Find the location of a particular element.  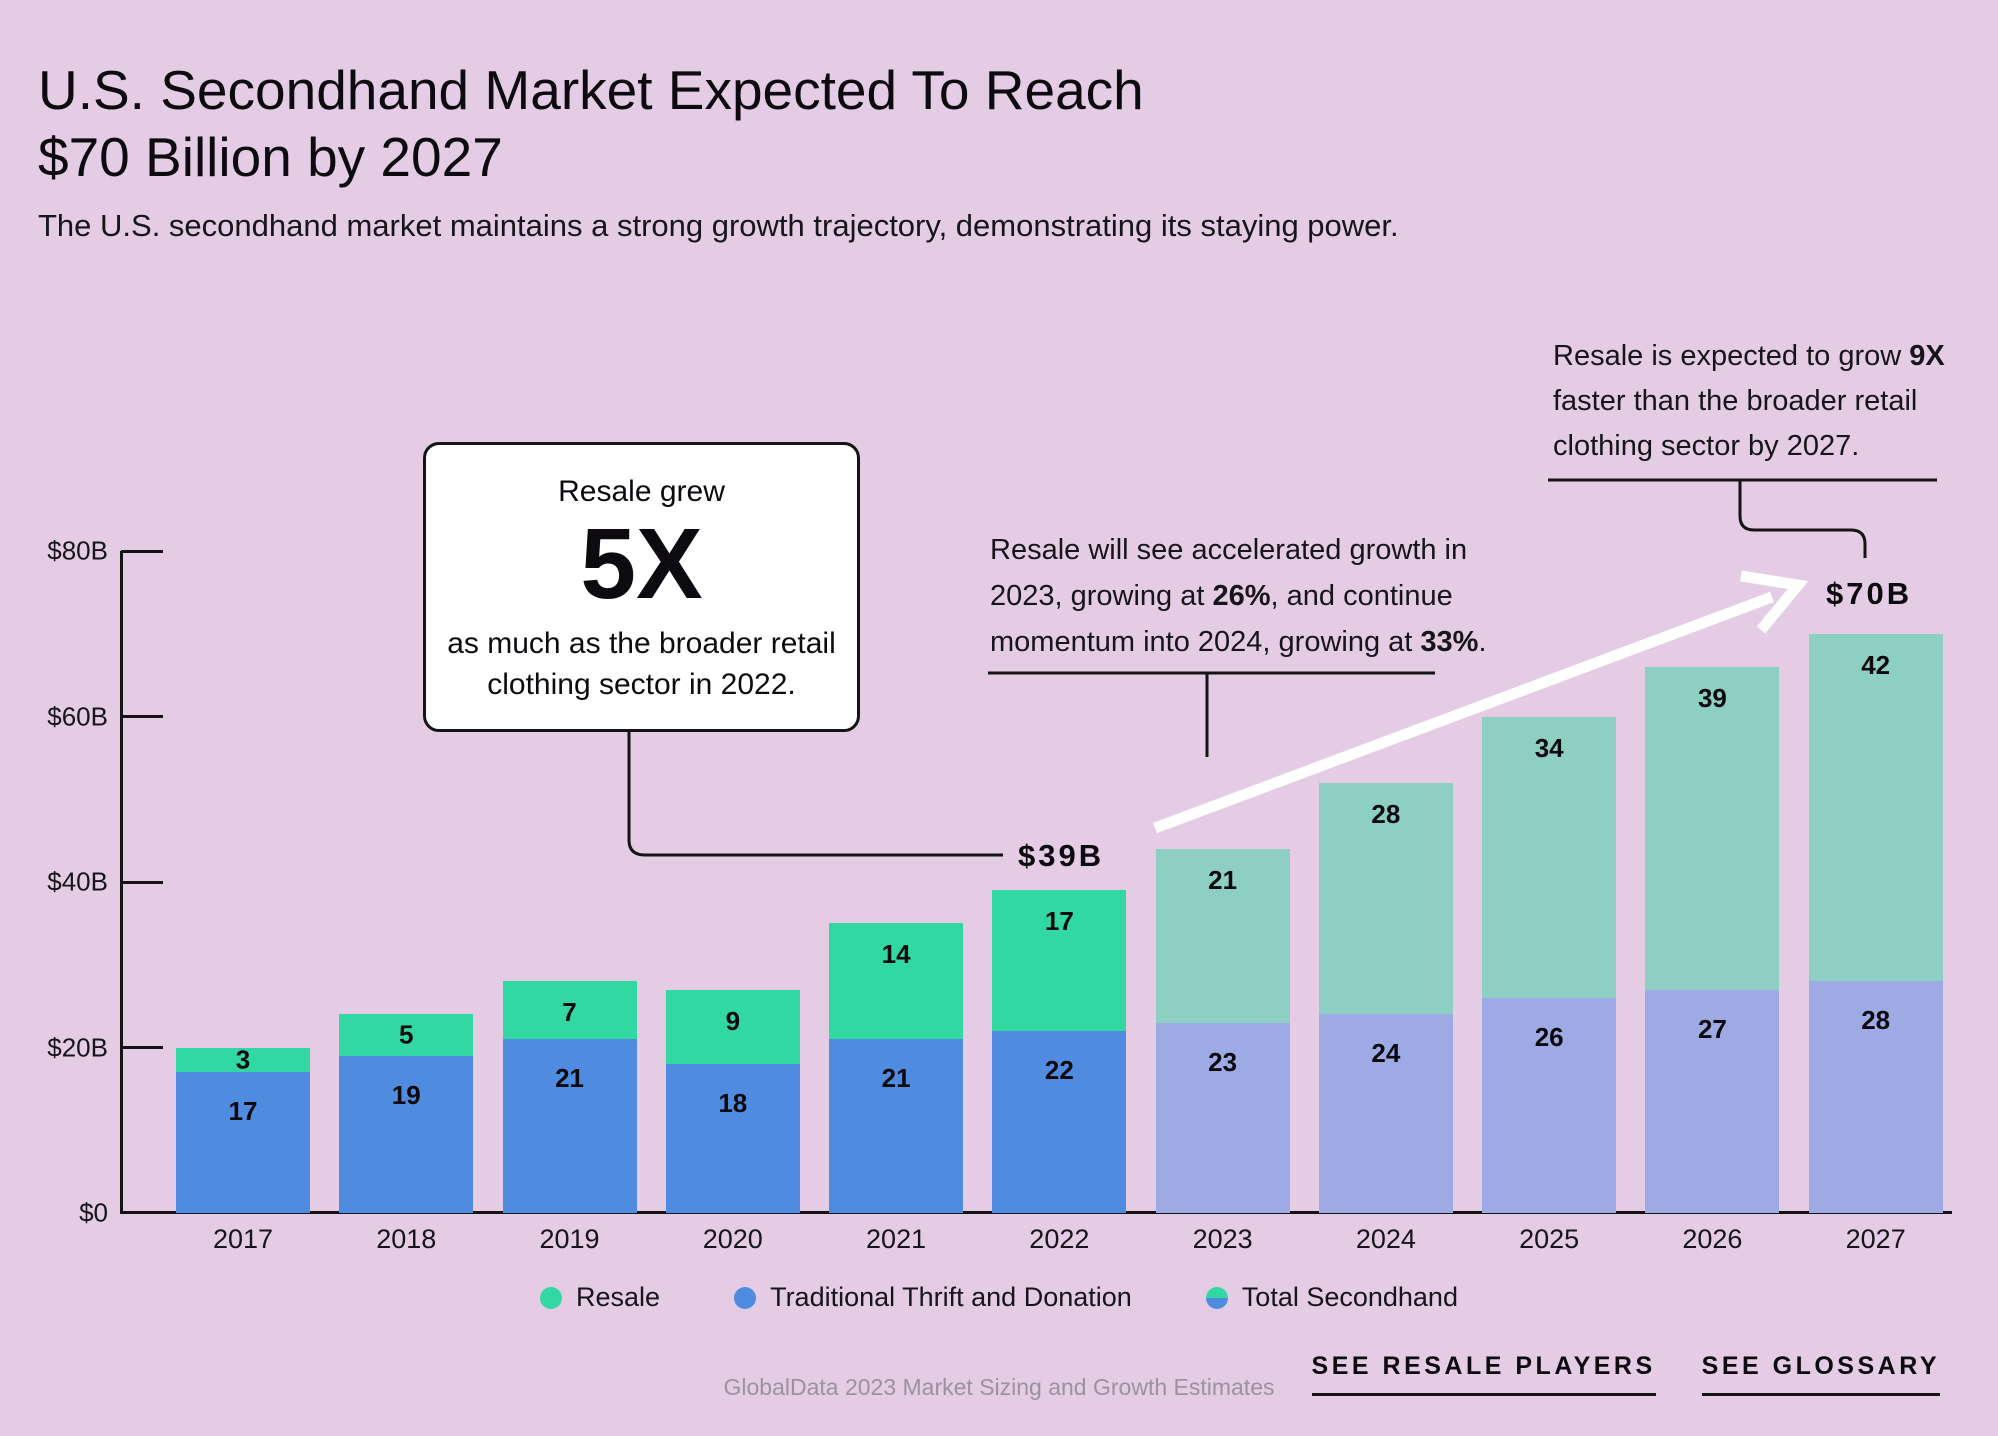

footer-links: SEE RESALE PLAYERS SEE GLOSSARY is located at coordinates (1625, 1374).